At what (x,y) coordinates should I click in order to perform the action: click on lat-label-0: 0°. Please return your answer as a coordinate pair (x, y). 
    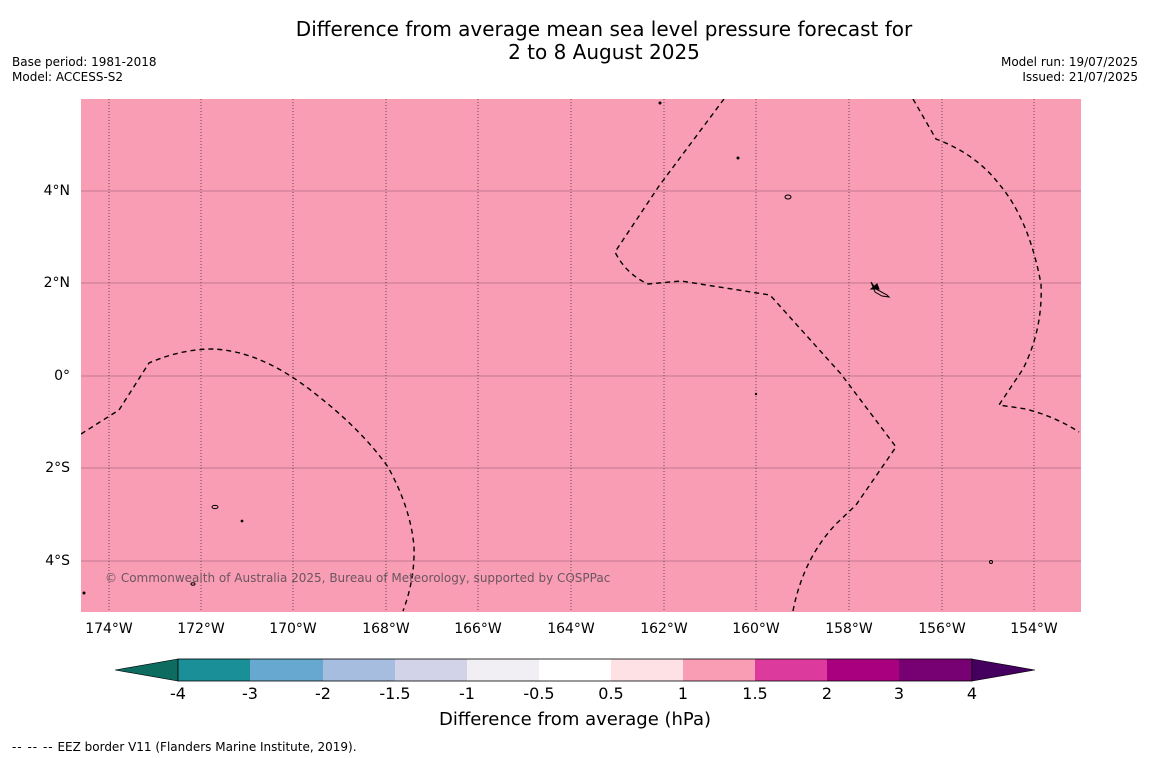
    Looking at the image, I should click on (62, 376).